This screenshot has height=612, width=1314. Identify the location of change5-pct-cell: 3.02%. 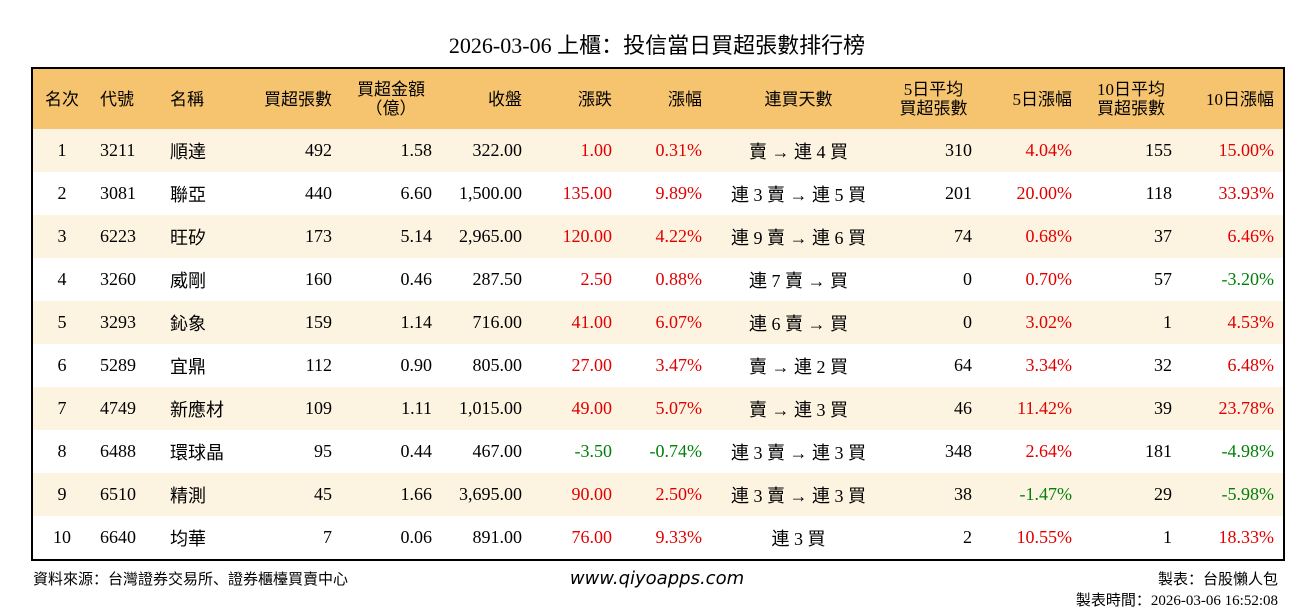
(1031, 322).